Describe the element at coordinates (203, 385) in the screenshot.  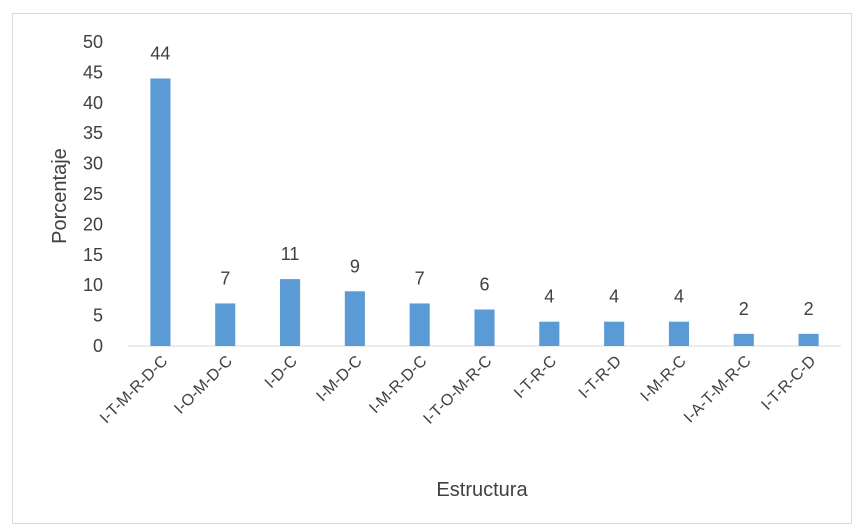
I see `x-tick-label: I-O-M-D-C` at that location.